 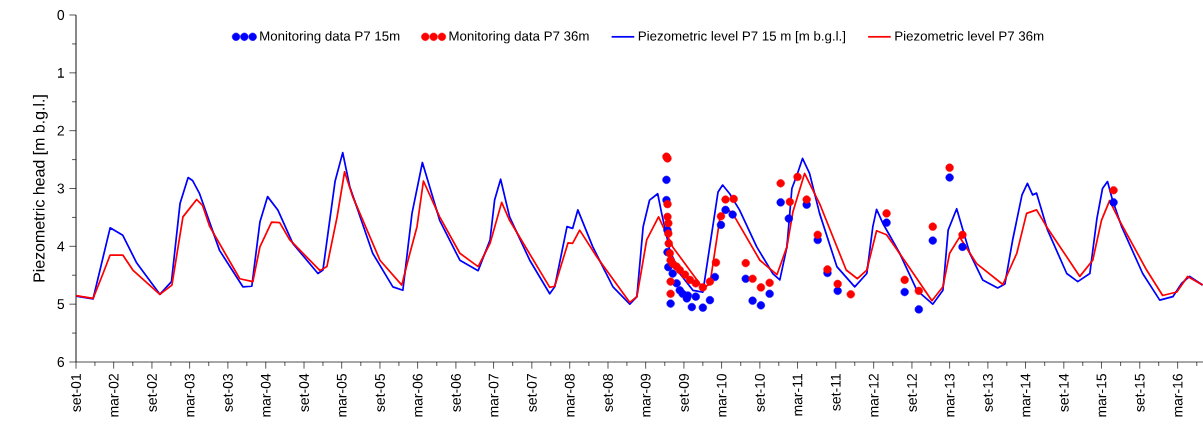 What do you see at coordinates (493, 395) in the screenshot?
I see `x-tick-label: mar-07` at bounding box center [493, 395].